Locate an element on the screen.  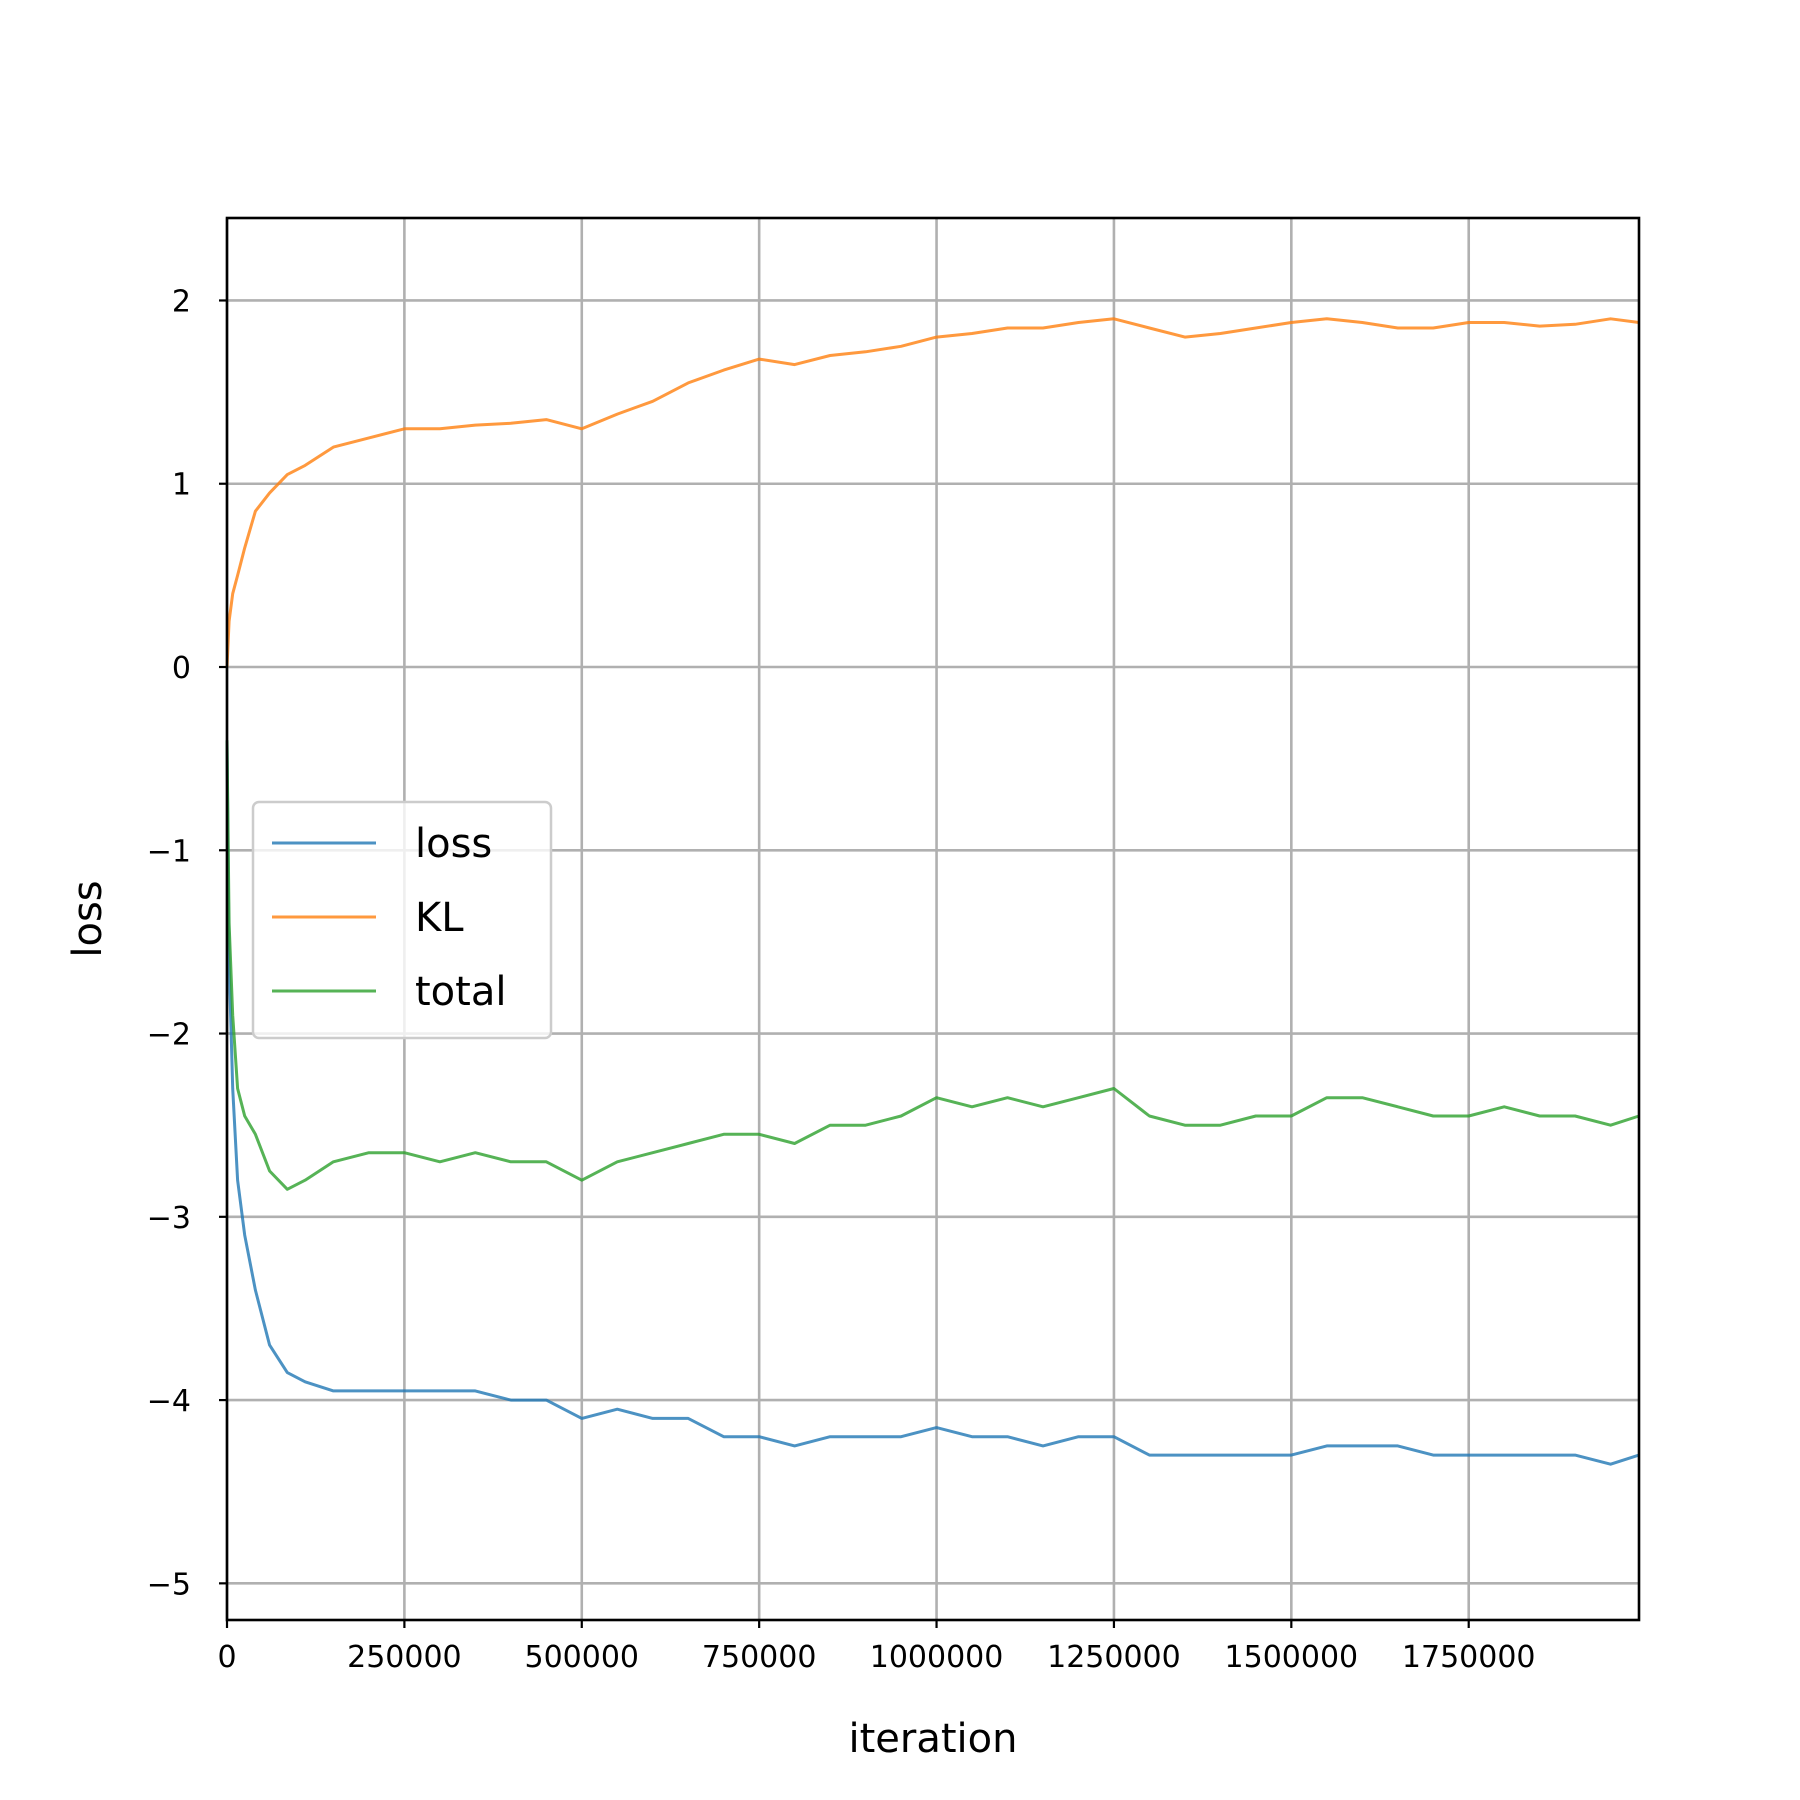
y-axis-ticks: 2 1 0 −1 −2 −3 −4 −5 is located at coordinates (187, 943).